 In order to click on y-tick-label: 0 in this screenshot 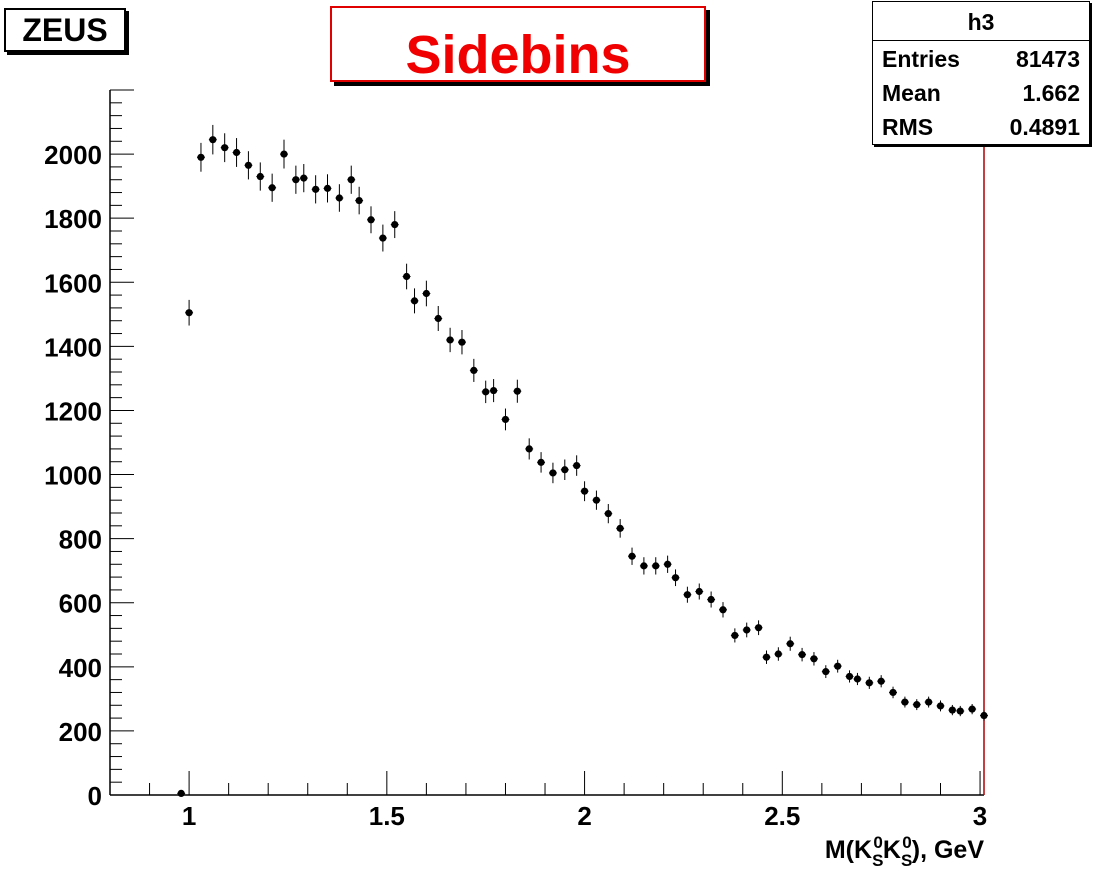, I will do `click(95, 796)`.